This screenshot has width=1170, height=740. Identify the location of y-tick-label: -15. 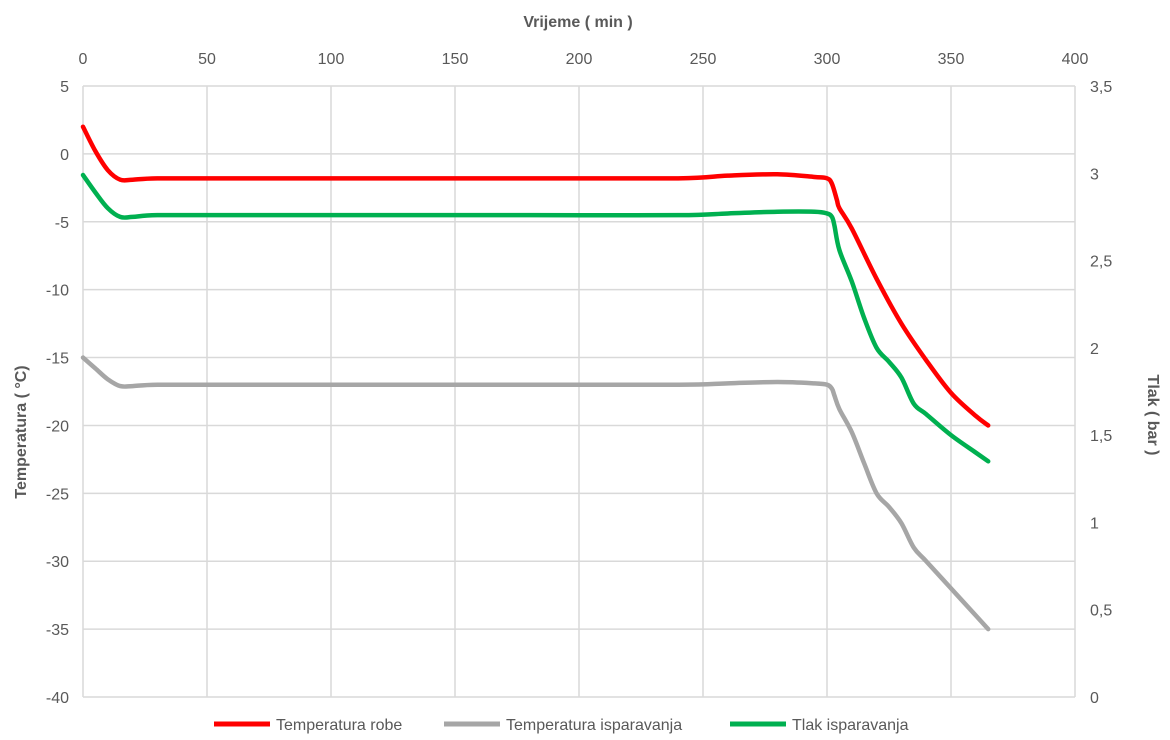
(57, 359).